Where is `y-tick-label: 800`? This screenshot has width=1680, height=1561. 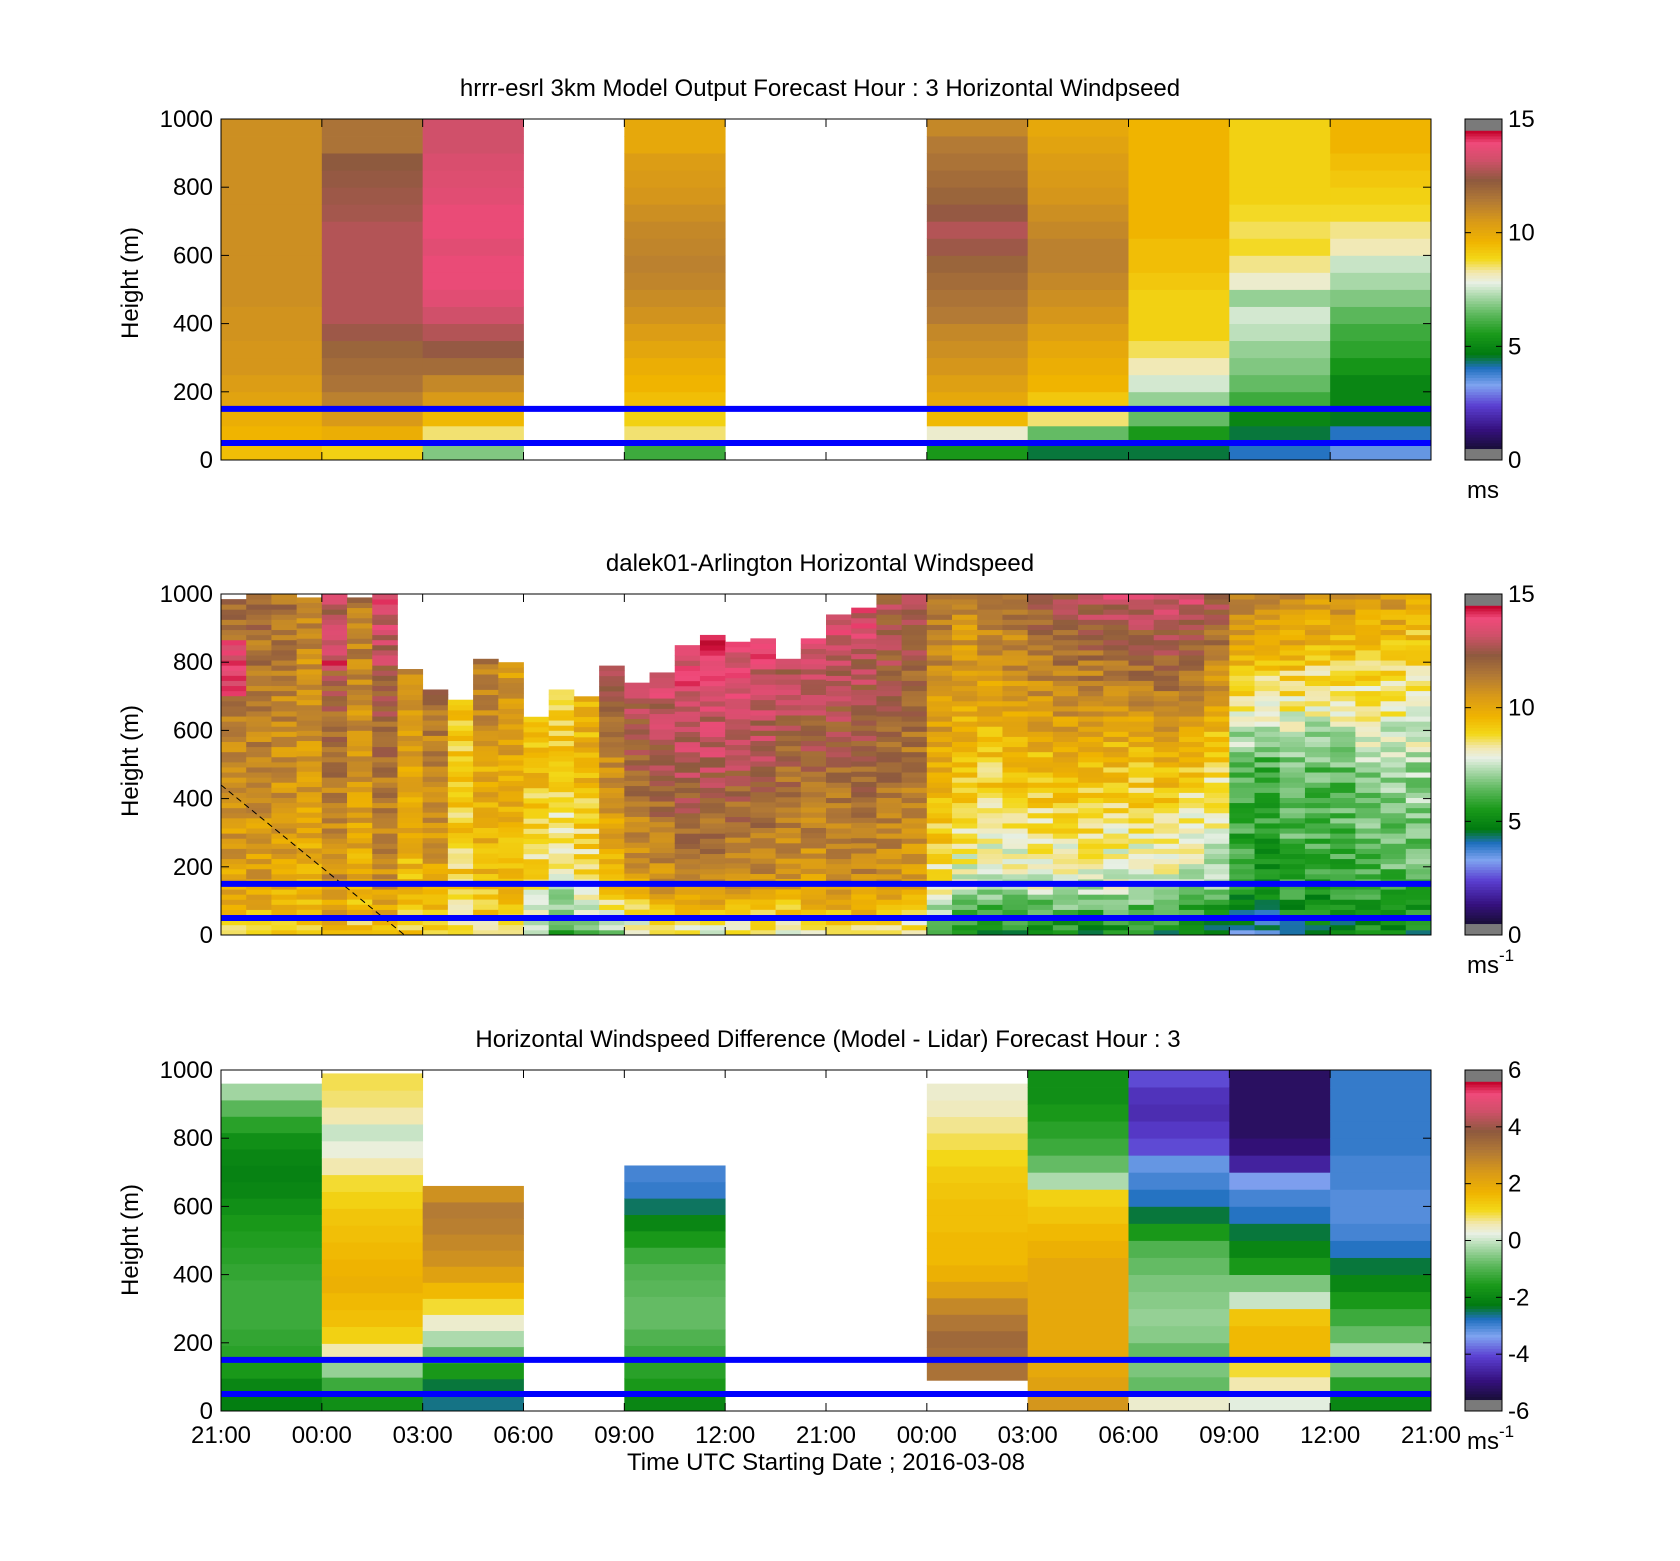
y-tick-label: 800 is located at coordinates (193, 1138).